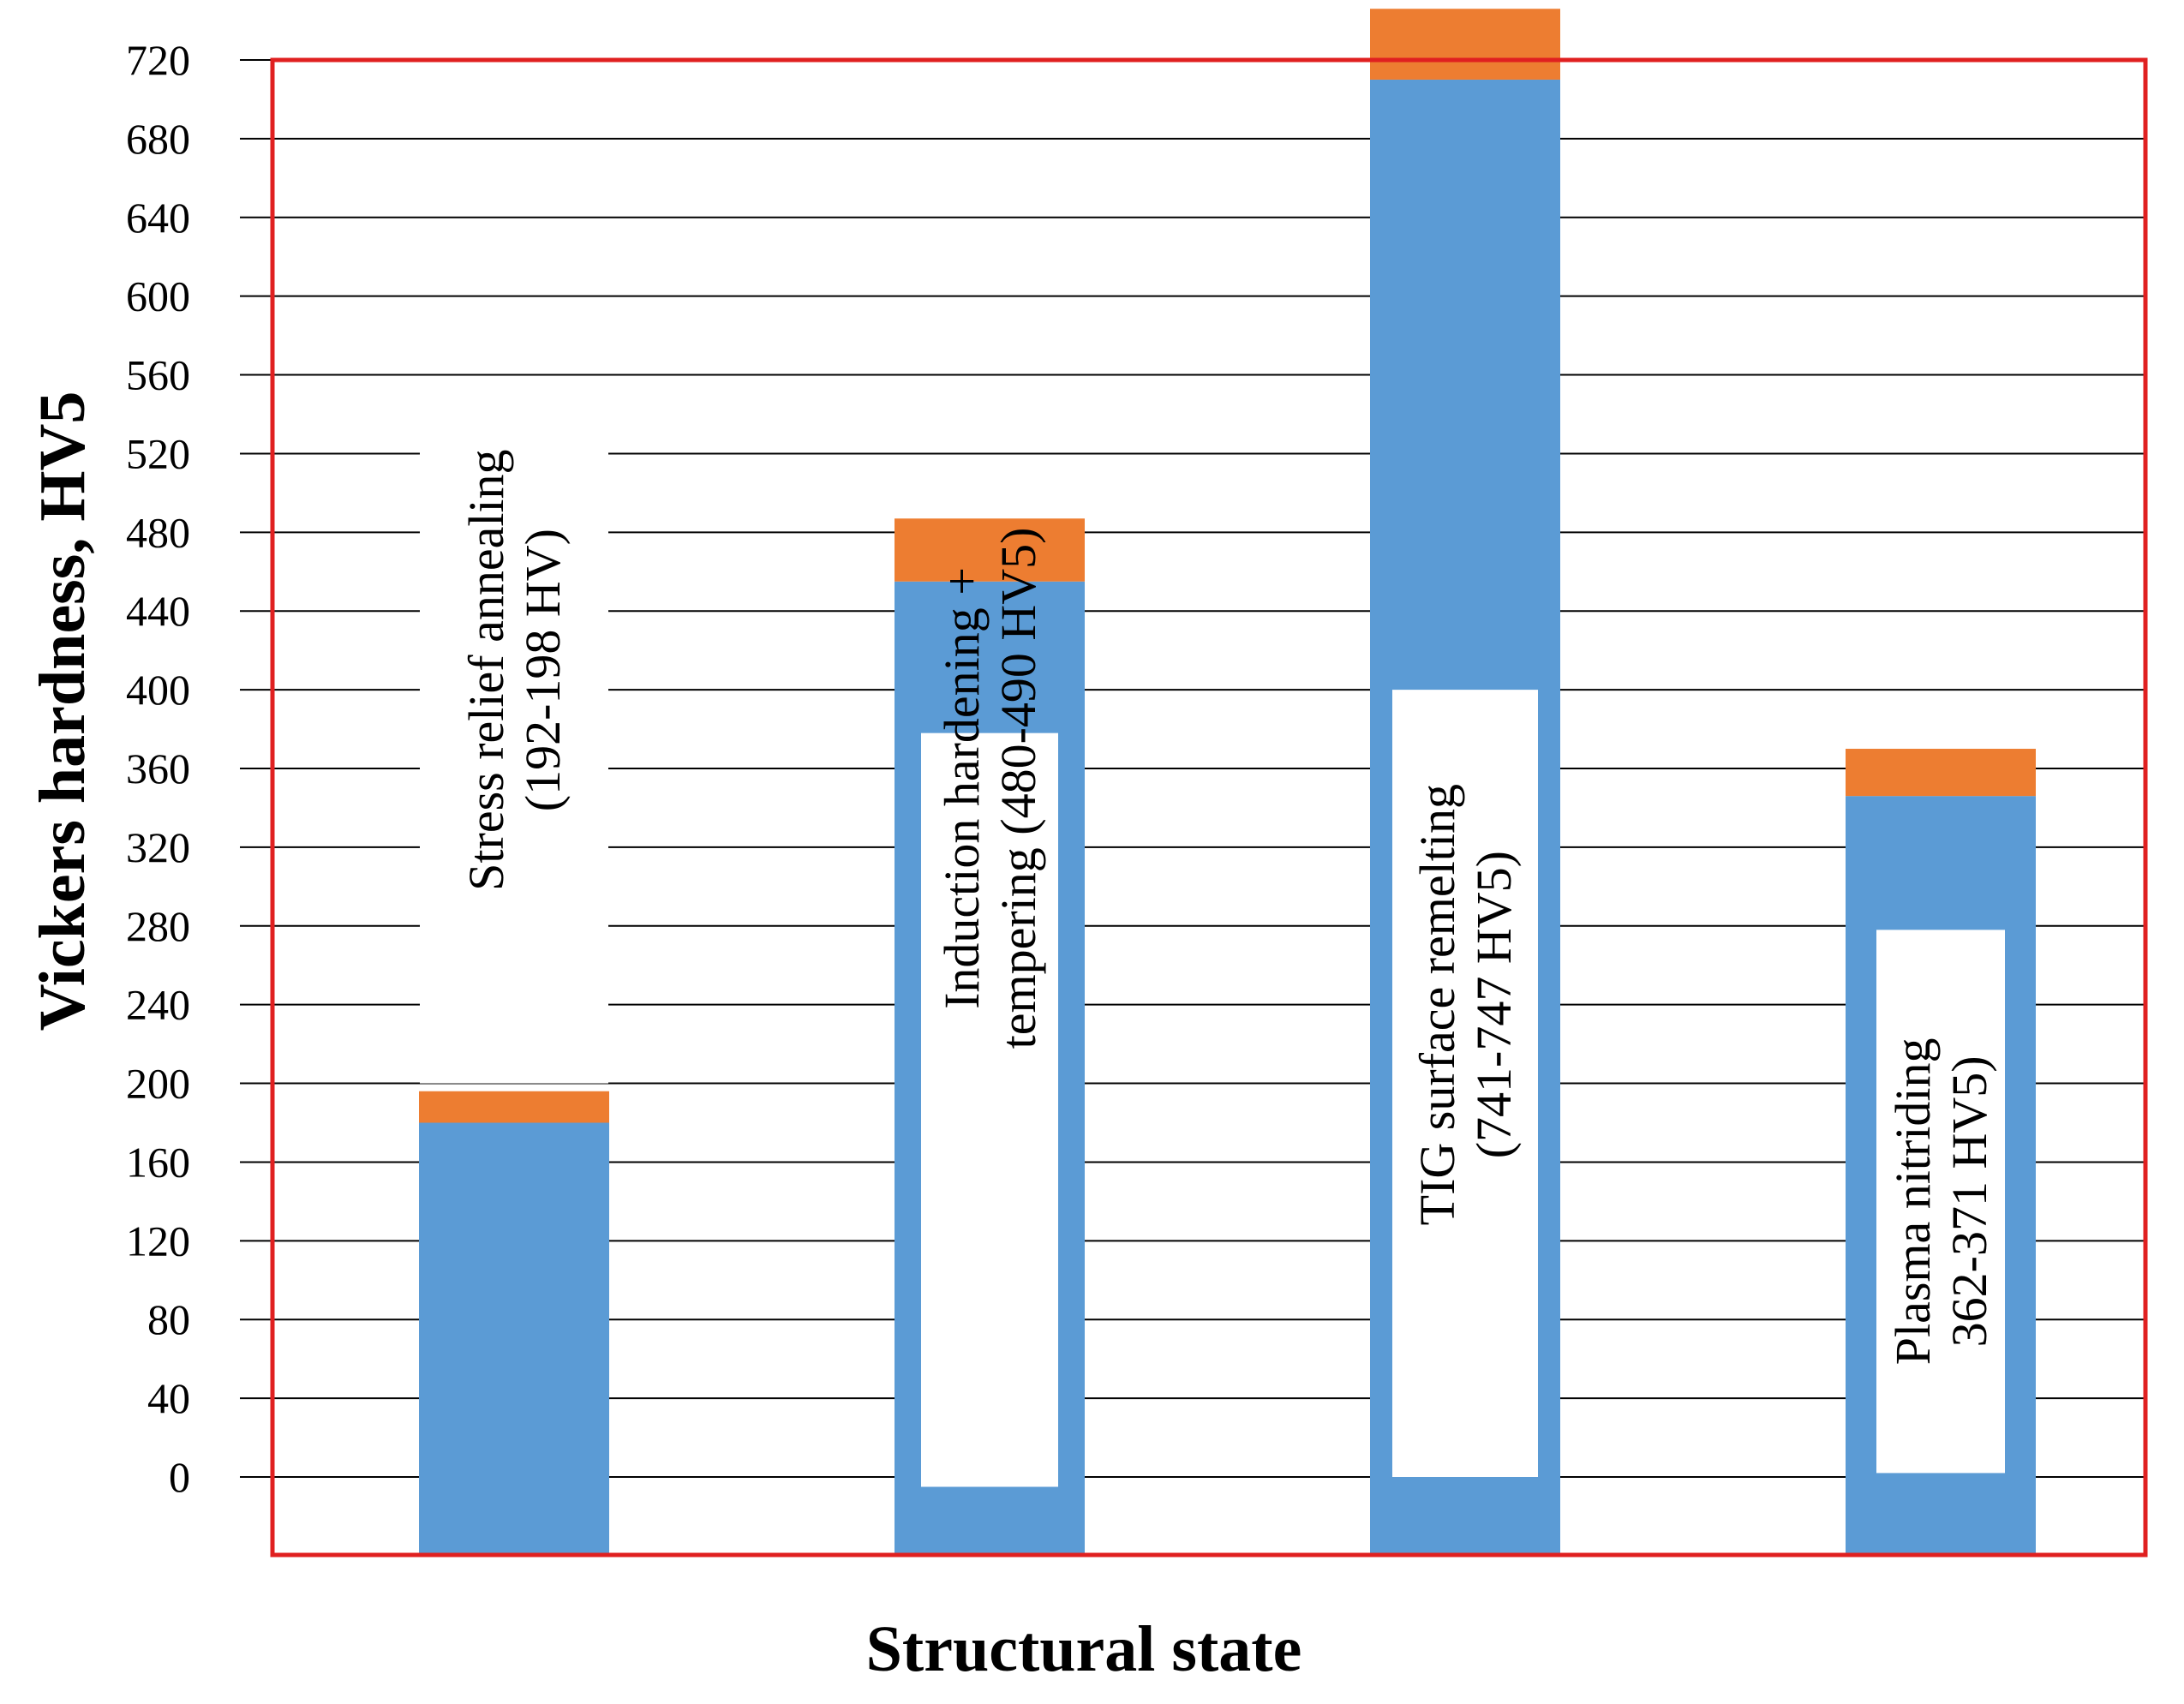  Describe the element at coordinates (158, 1162) in the screenshot. I see `y-tick-label: 160` at that location.